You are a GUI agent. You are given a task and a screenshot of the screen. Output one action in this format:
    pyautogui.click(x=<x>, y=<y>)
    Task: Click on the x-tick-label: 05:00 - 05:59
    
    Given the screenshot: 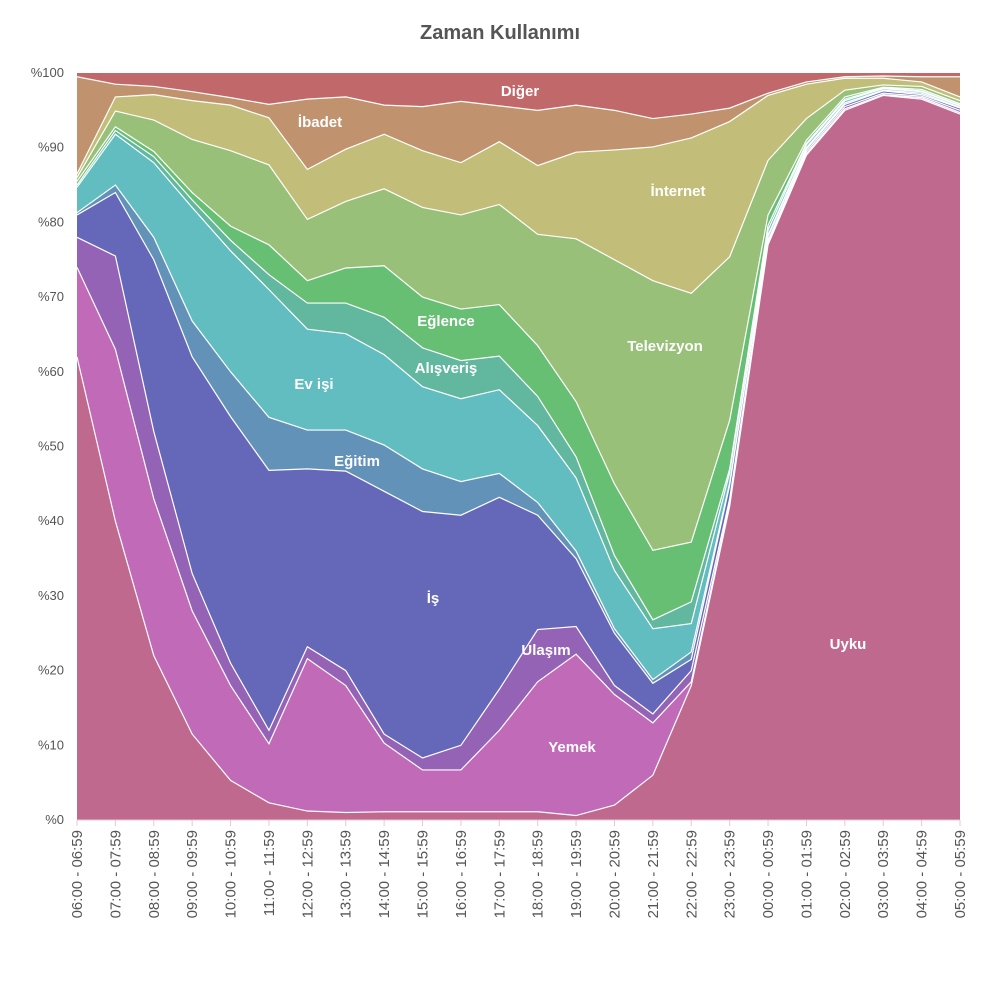 What is the action you would take?
    pyautogui.click(x=960, y=874)
    